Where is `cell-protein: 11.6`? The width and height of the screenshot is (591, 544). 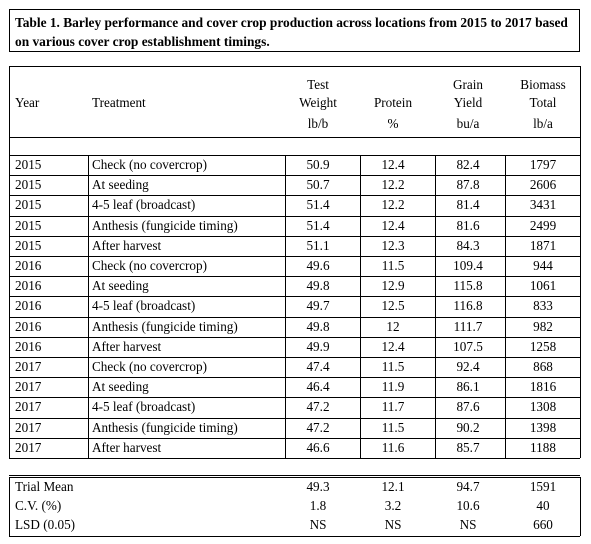 cell-protein: 11.6 is located at coordinates (393, 447).